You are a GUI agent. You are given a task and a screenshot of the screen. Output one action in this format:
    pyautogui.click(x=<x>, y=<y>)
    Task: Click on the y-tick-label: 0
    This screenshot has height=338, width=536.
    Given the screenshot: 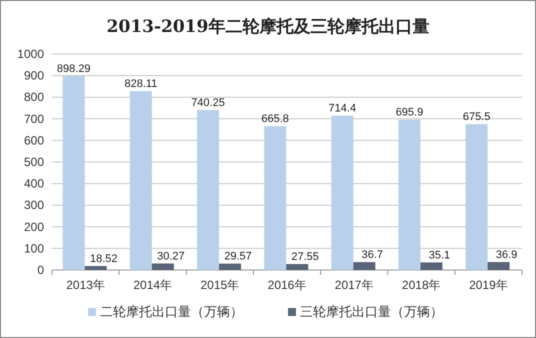 What is the action you would take?
    pyautogui.click(x=40, y=270)
    